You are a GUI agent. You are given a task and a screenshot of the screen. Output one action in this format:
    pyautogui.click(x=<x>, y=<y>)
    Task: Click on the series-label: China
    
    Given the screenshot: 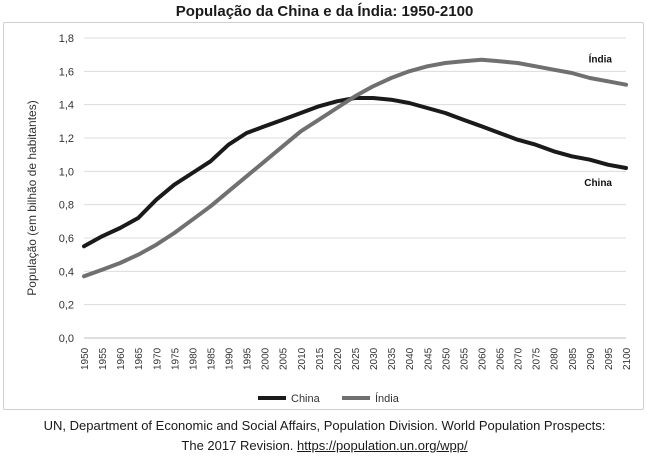 What is the action you would take?
    pyautogui.click(x=598, y=183)
    